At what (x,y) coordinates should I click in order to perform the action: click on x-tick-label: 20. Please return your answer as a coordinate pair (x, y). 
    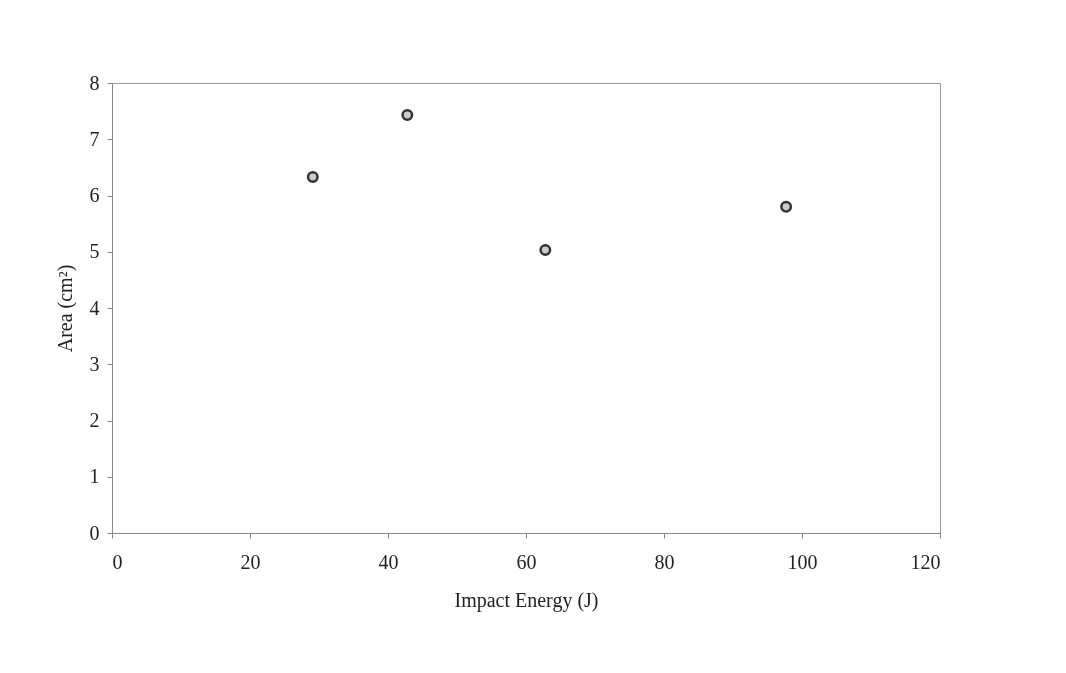
    Looking at the image, I should click on (250, 561).